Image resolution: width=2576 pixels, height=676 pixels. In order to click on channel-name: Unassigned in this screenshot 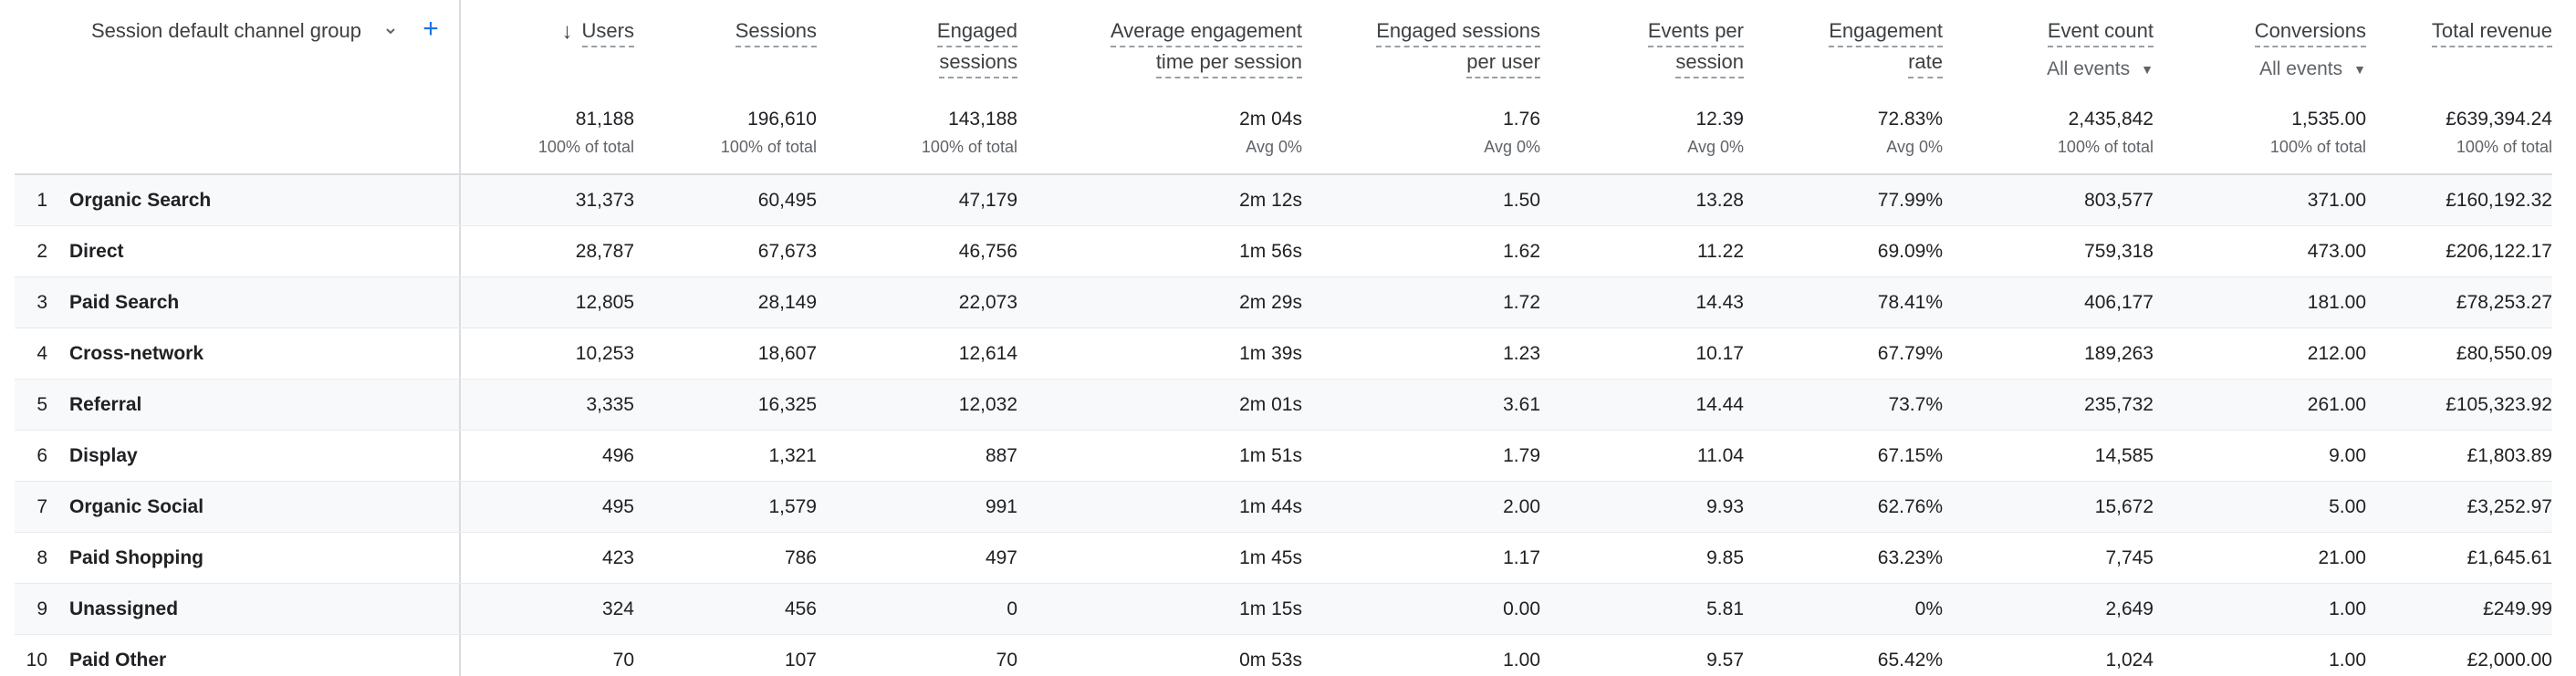, I will do `click(124, 608)`.